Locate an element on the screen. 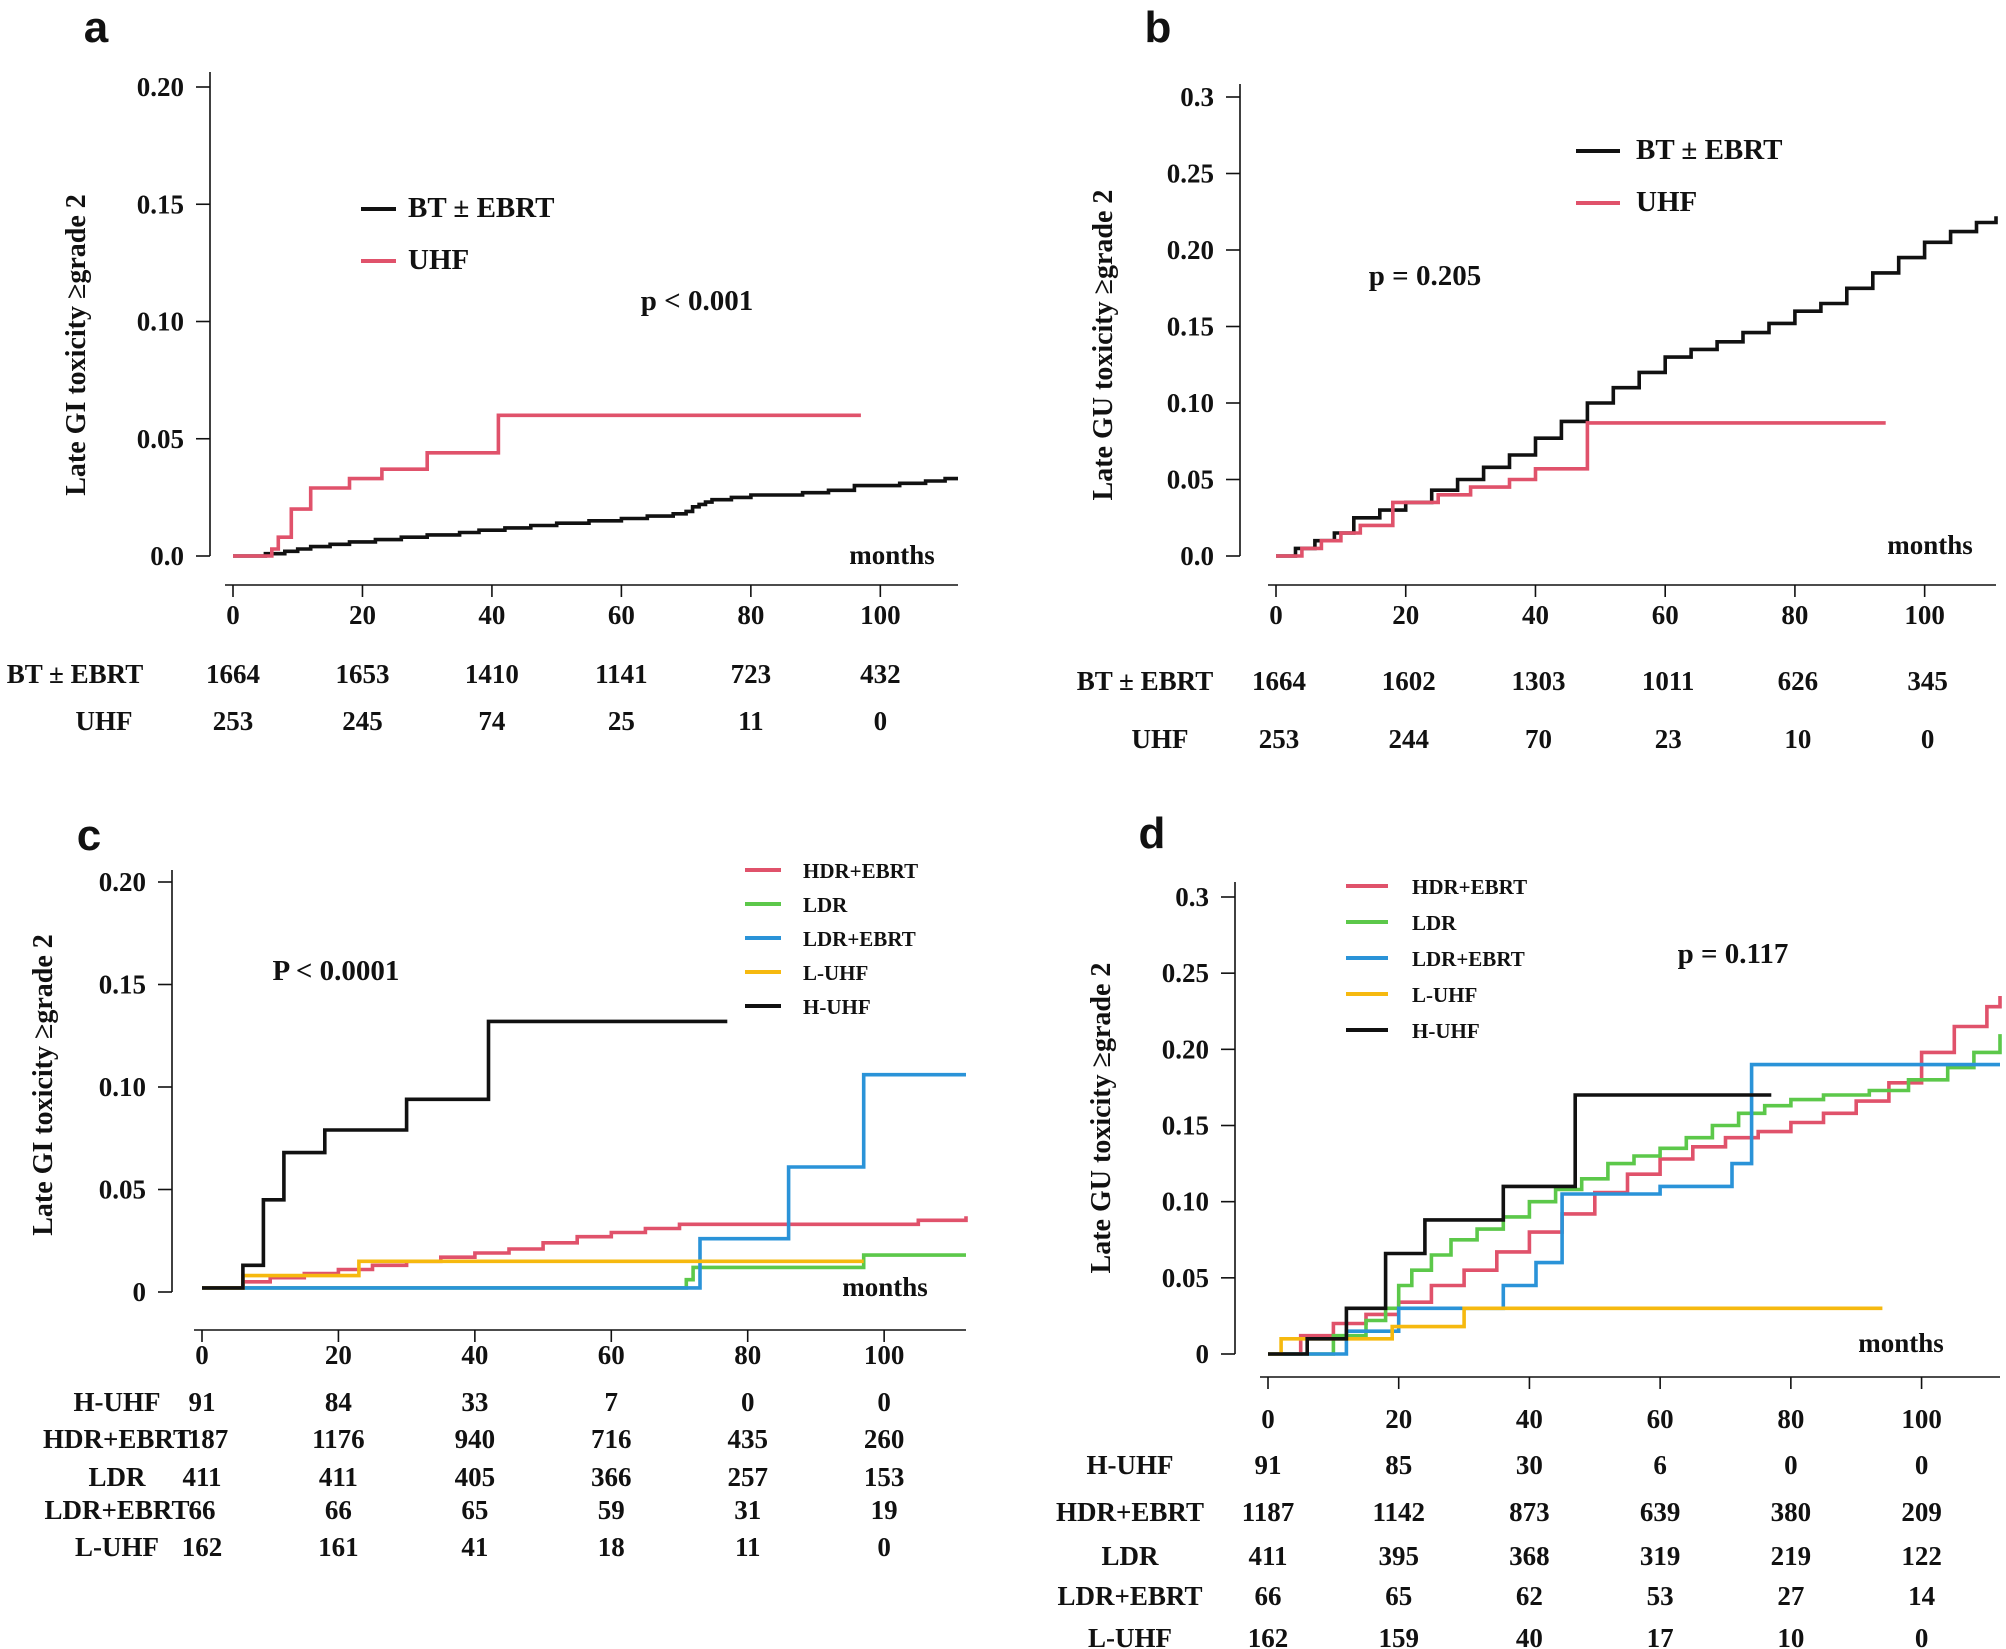 The width and height of the screenshot is (2006, 1649). y-tick-label: 0.0 is located at coordinates (167, 556).